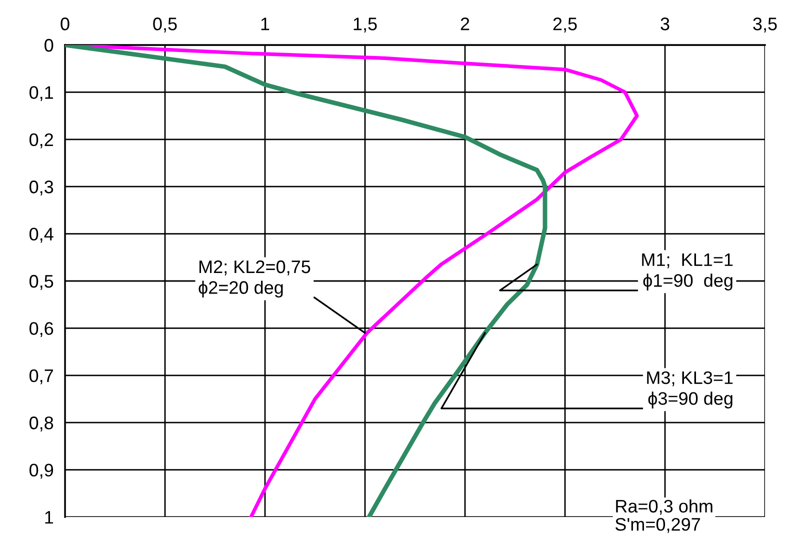 This screenshot has height=537, width=788. I want to click on y-tick-label: 0,6, so click(41, 330).